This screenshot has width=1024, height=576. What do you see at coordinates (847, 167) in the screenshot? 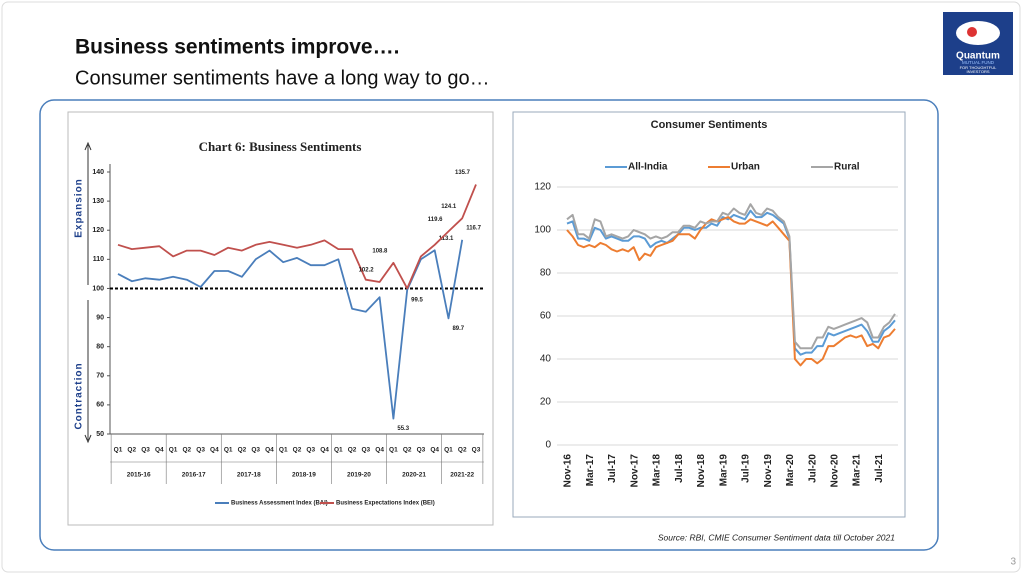
I see `legend-label: Rural` at bounding box center [847, 167].